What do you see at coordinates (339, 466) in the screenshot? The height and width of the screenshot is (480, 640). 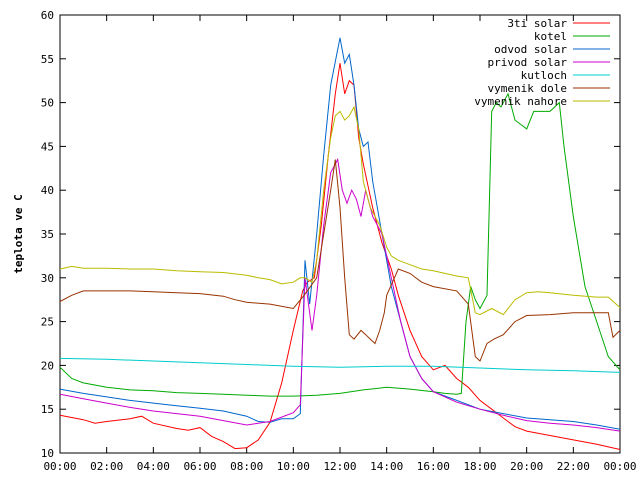 I see `x-tick-label: 12:00` at bounding box center [339, 466].